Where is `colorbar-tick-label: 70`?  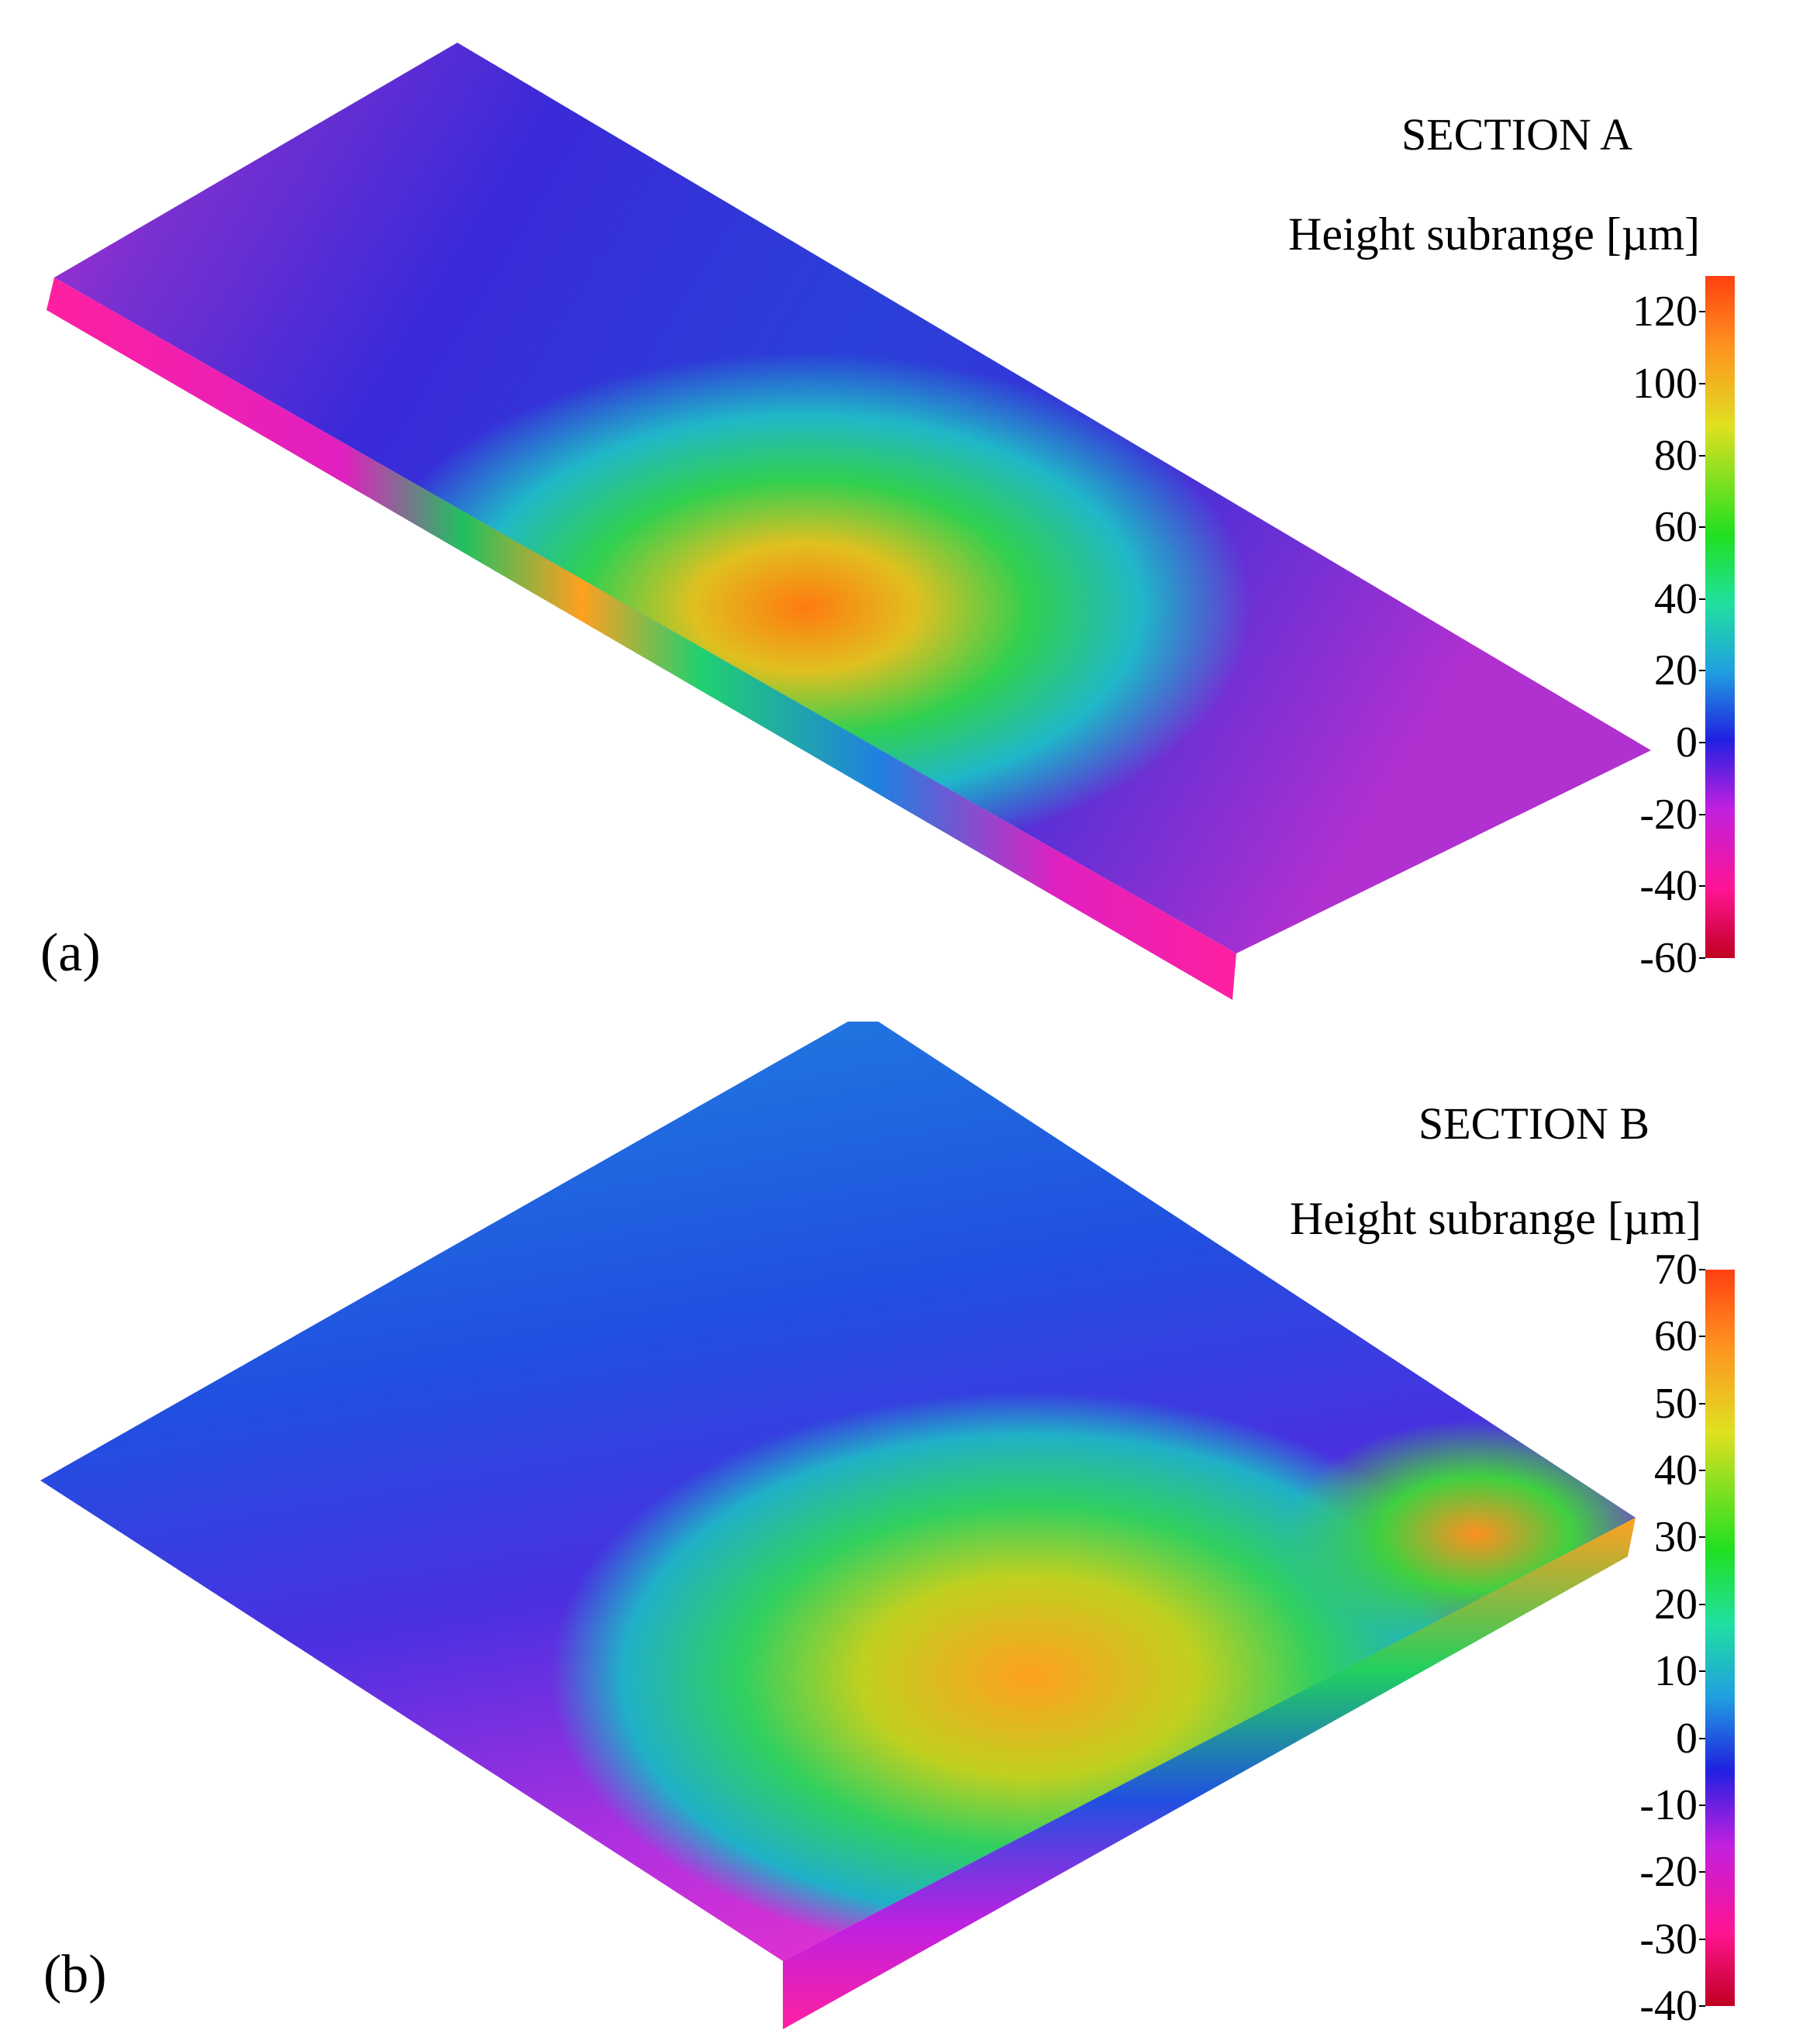
colorbar-tick-label: 70 is located at coordinates (1676, 1270).